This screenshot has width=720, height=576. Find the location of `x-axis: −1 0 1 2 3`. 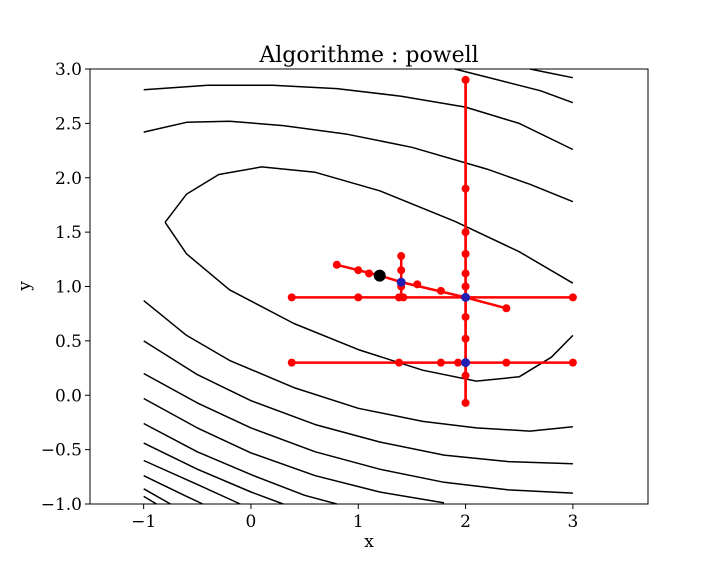

x-axis: −1 0 1 2 3 is located at coordinates (354, 518).